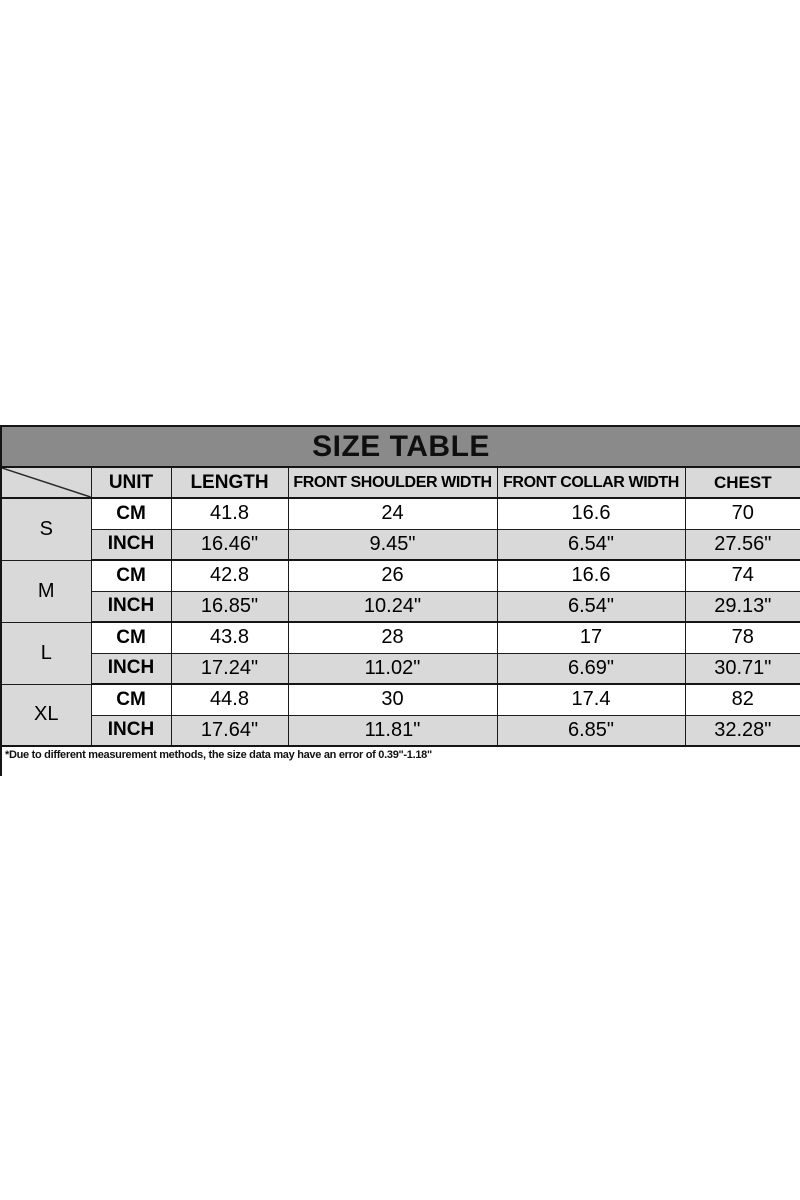  I want to click on table-row: S CM 41.8 24 16.6 70, so click(400, 529).